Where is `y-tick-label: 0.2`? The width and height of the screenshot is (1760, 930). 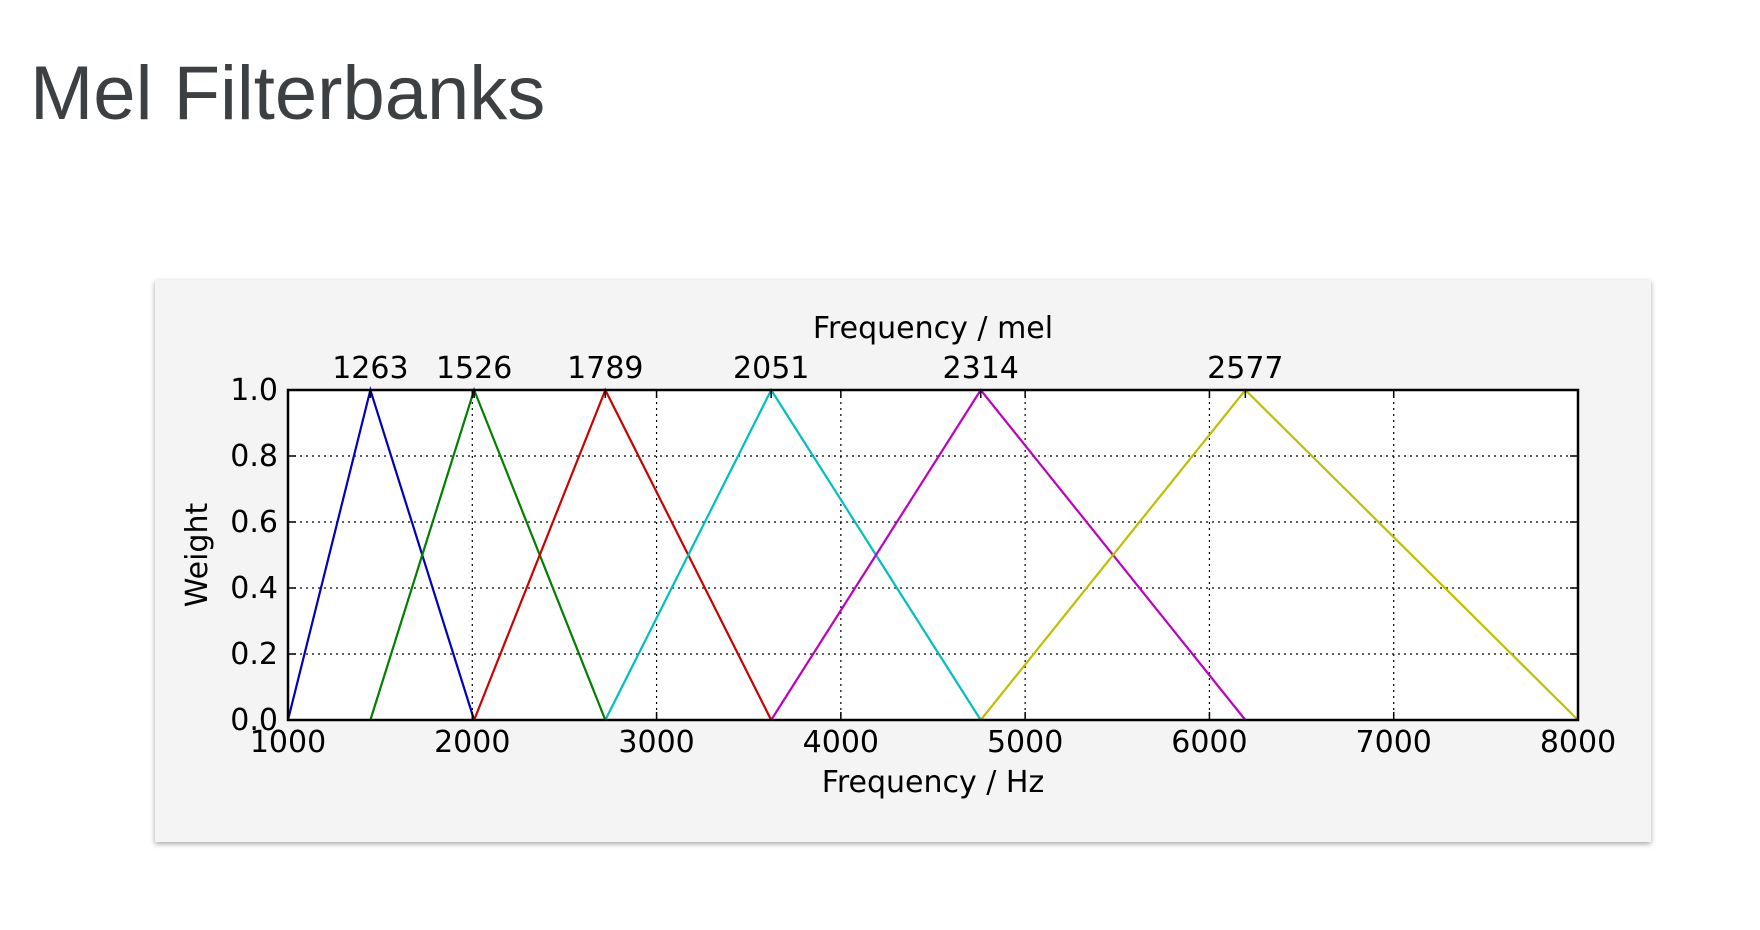 y-tick-label: 0.2 is located at coordinates (254, 654).